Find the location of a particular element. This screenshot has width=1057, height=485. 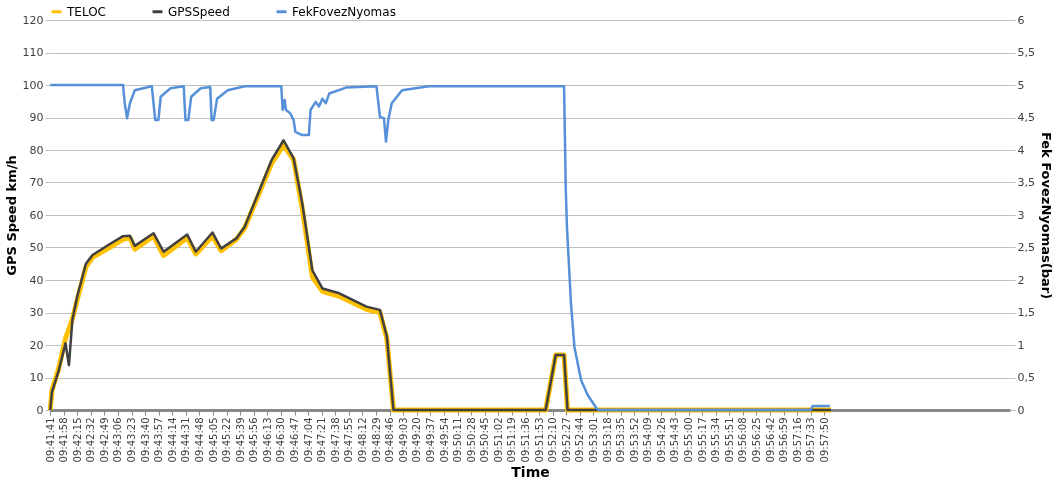

y-tick-label: 100 is located at coordinates (33, 85).